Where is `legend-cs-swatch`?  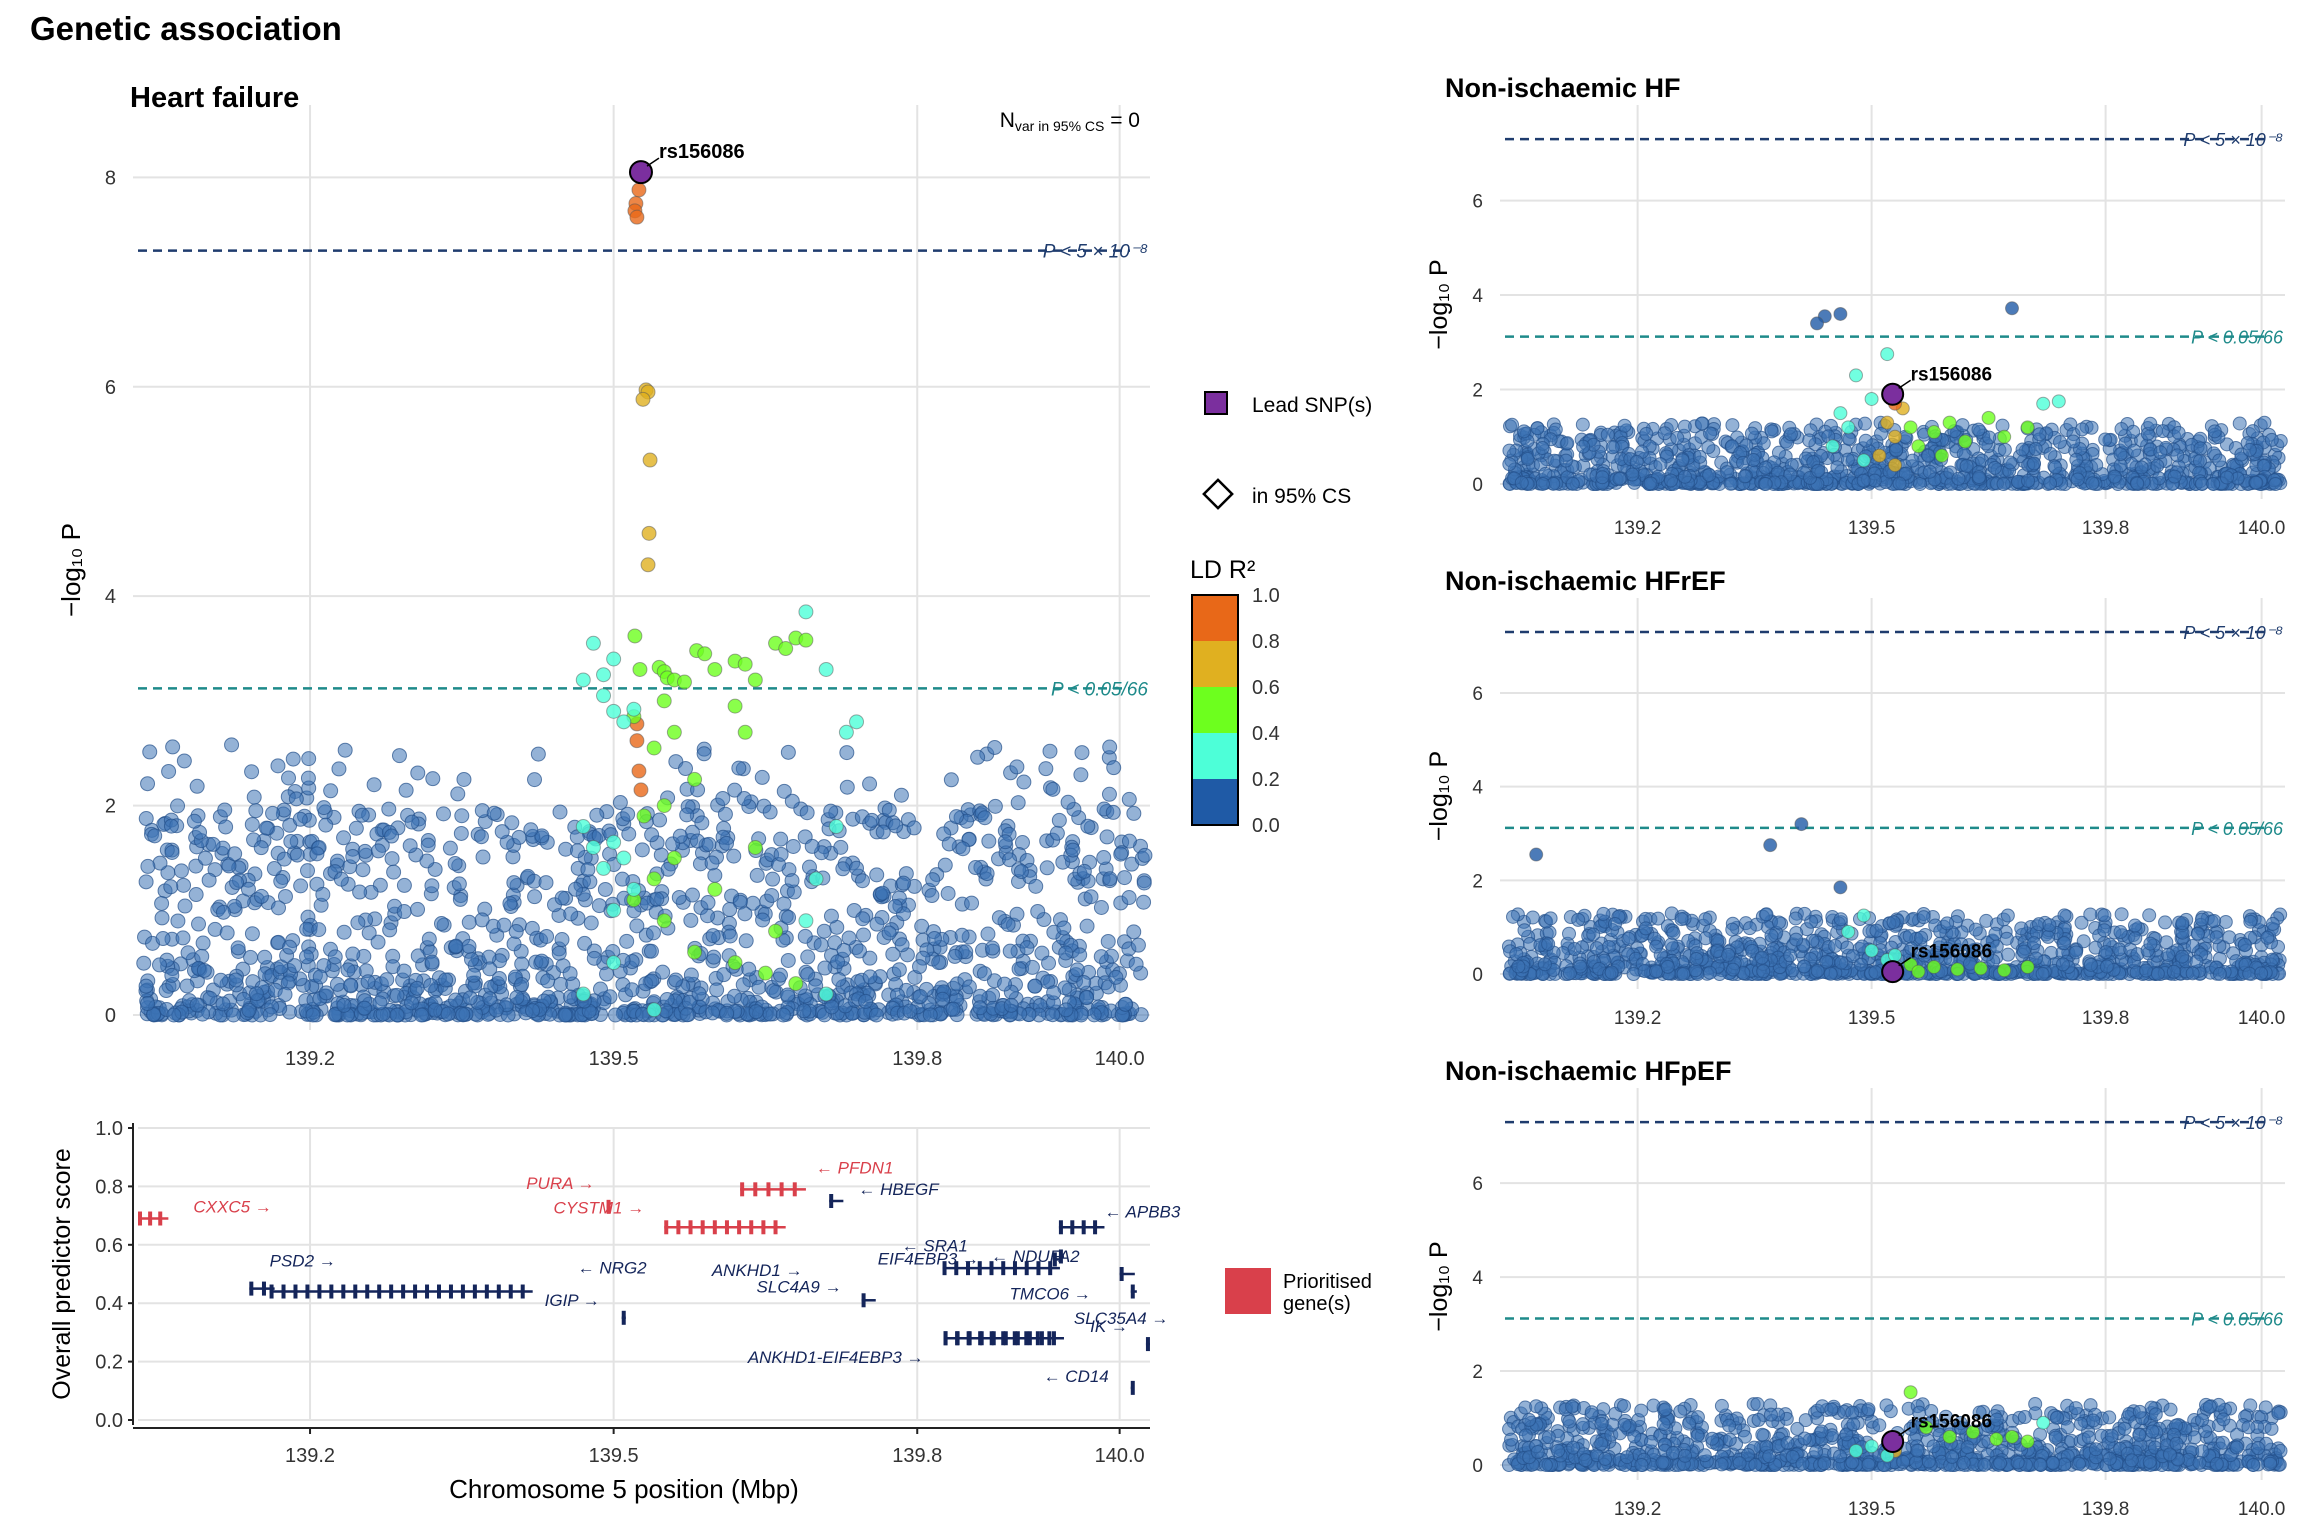
legend-cs-swatch is located at coordinates (1218, 494).